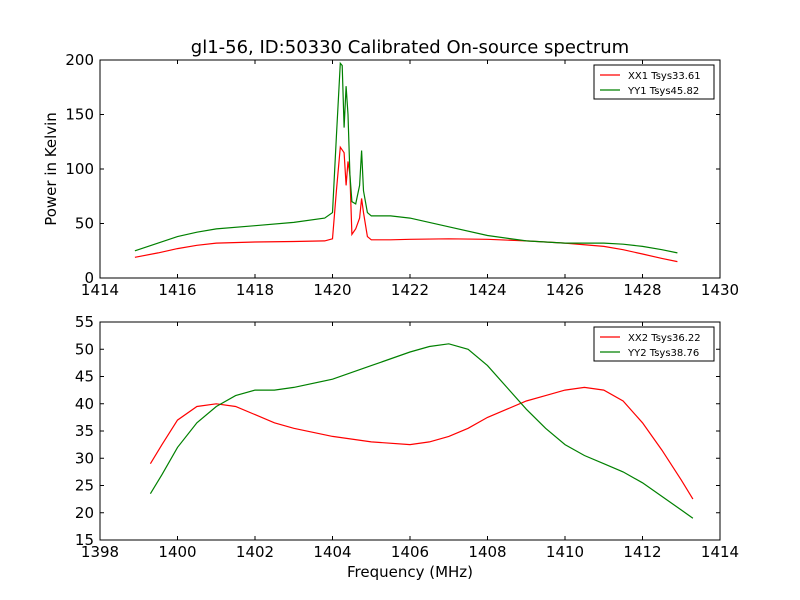 This screenshot has width=800, height=600. I want to click on legend-label-1: XX2 Tsys36.22, so click(664, 338).